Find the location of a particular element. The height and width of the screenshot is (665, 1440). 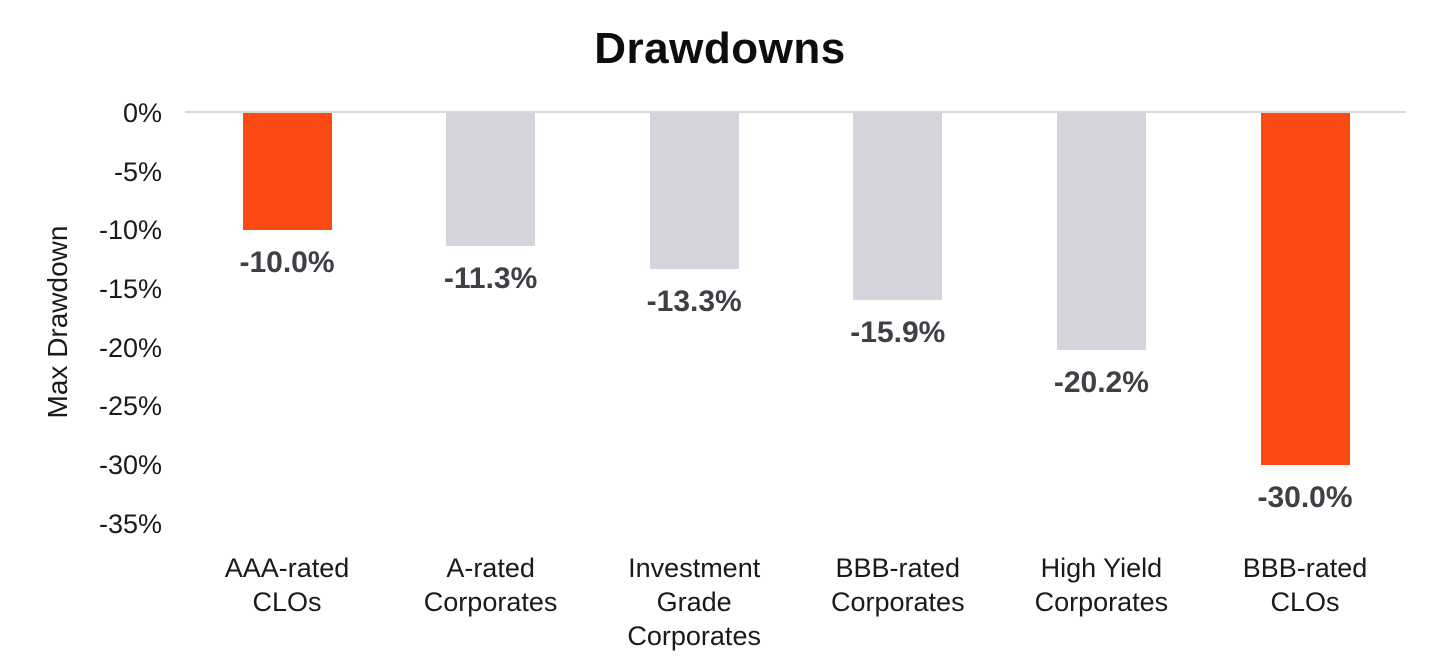

category-label-line: Grade is located at coordinates (694, 602).